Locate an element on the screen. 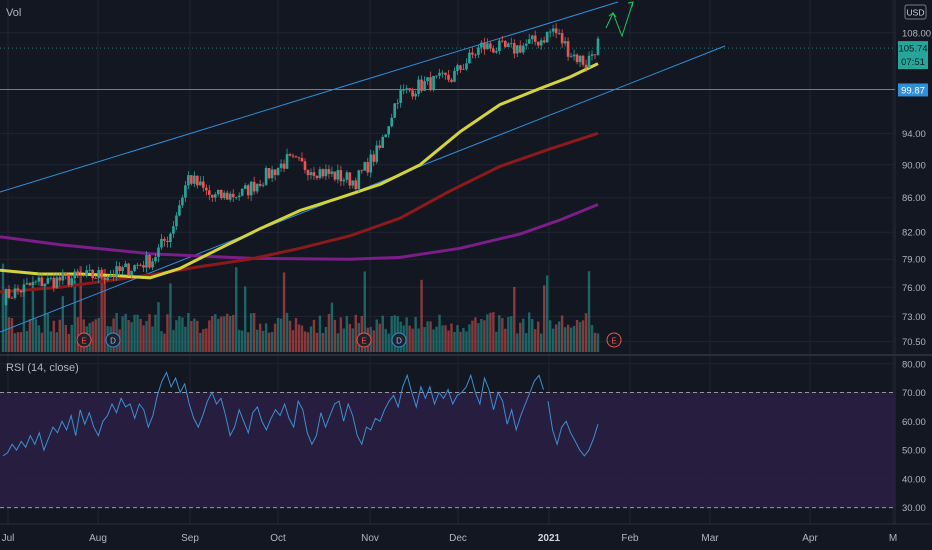 Image resolution: width=932 pixels, height=550 pixels. event-marker-circle is located at coordinates (113, 340).